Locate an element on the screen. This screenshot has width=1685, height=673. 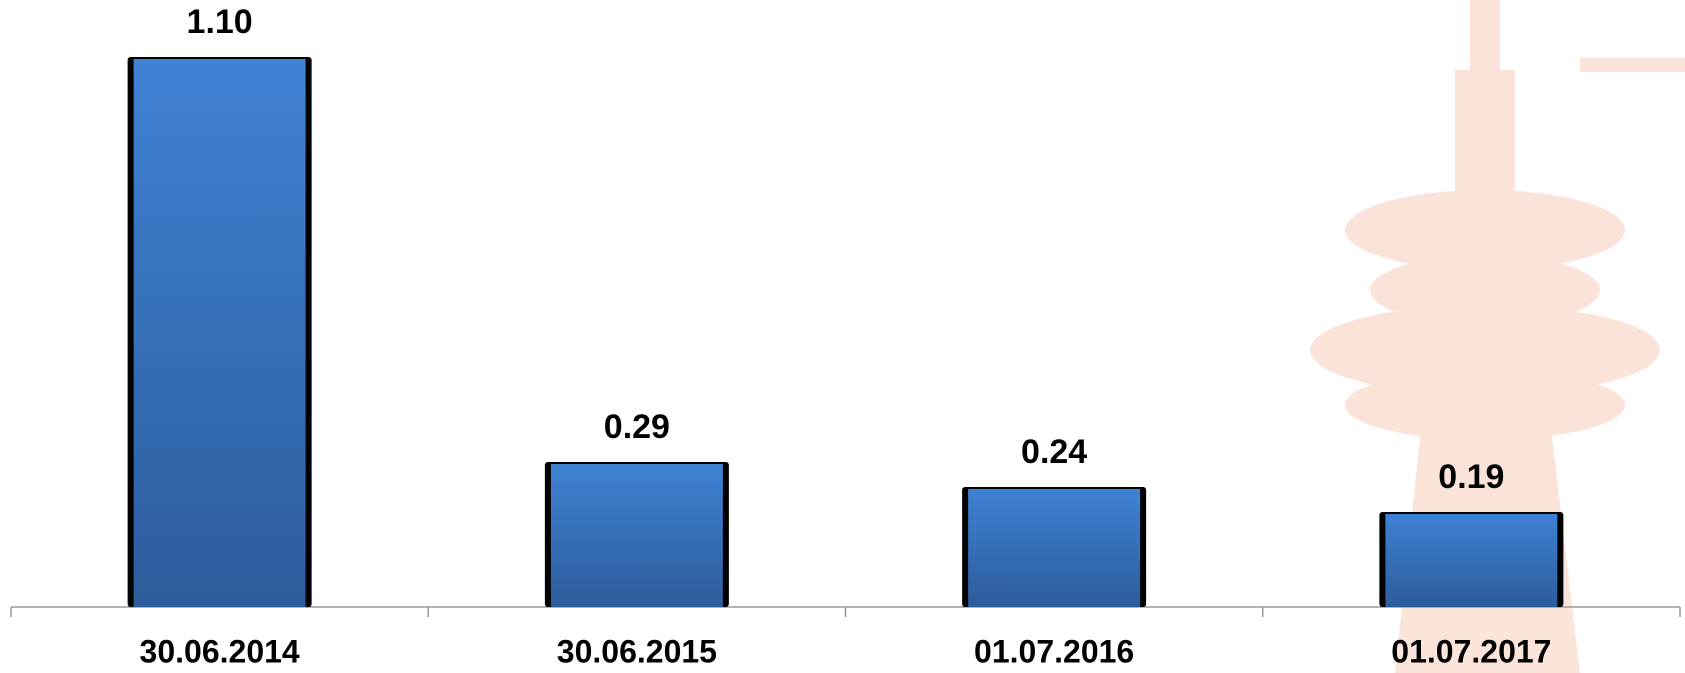
x-tick-label: 01.07.2017 is located at coordinates (1471, 651).